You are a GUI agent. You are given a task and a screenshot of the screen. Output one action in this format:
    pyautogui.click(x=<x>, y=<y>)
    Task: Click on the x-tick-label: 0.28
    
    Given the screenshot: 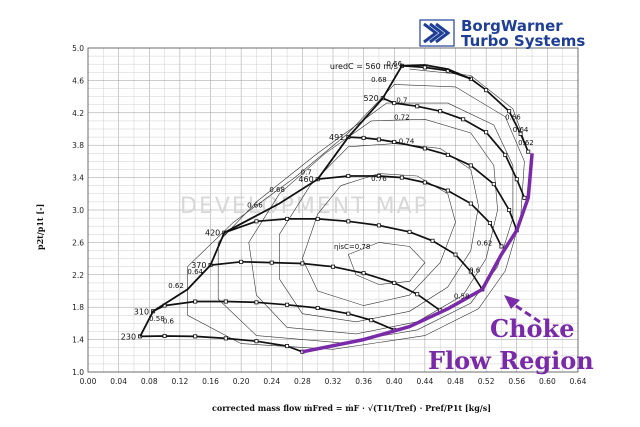 What is the action you would take?
    pyautogui.click(x=302, y=381)
    